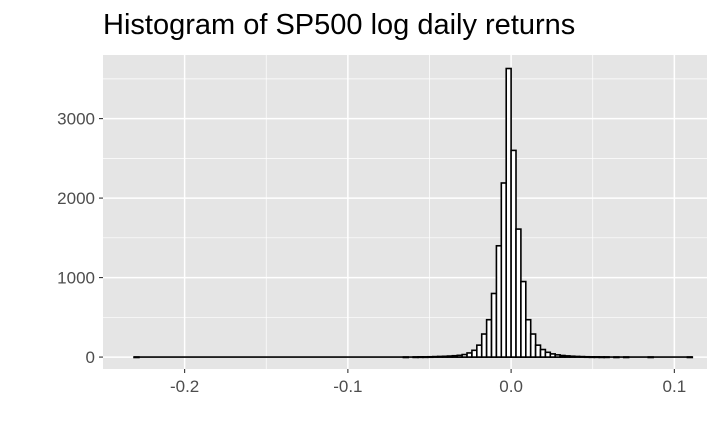  What do you see at coordinates (675, 386) in the screenshot?
I see `x-tick-label: 0.1` at bounding box center [675, 386].